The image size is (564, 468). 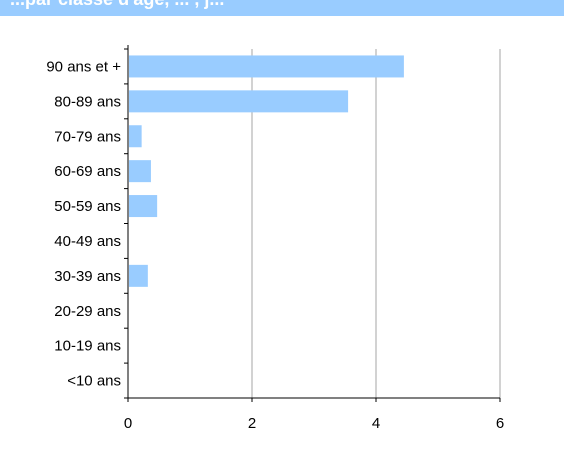 What do you see at coordinates (252, 423) in the screenshot?
I see `x-tick-label: 2` at bounding box center [252, 423].